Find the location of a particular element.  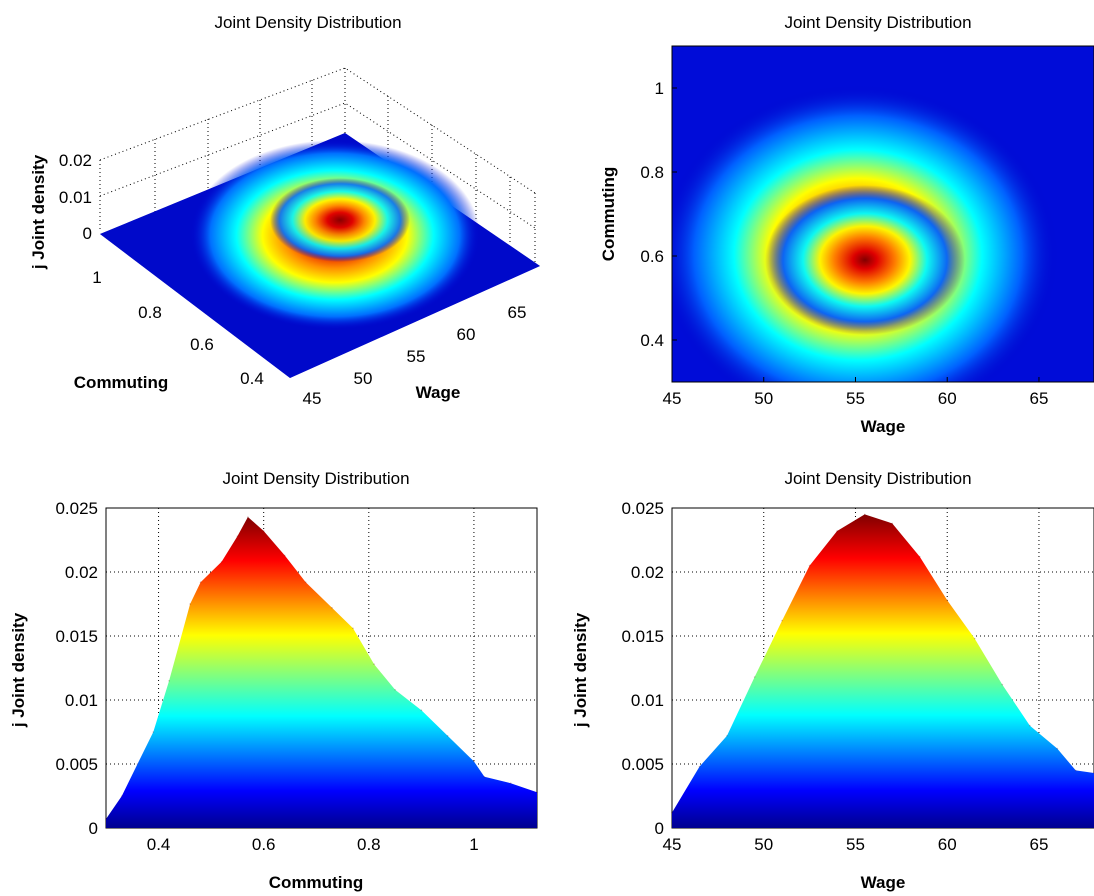

y-tick-label: 0.8 is located at coordinates (150, 312).